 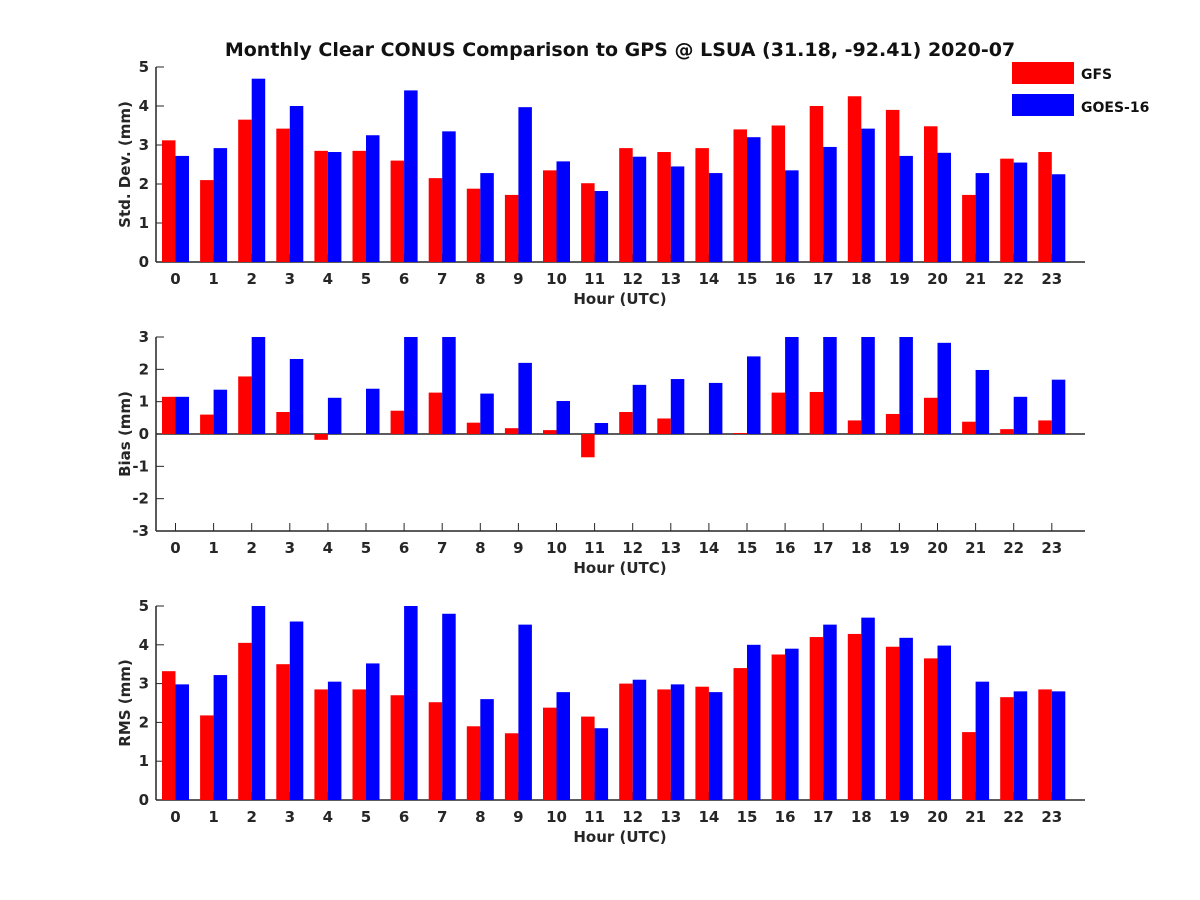 I want to click on stddev-x-tick-label: 19, so click(x=899, y=279).